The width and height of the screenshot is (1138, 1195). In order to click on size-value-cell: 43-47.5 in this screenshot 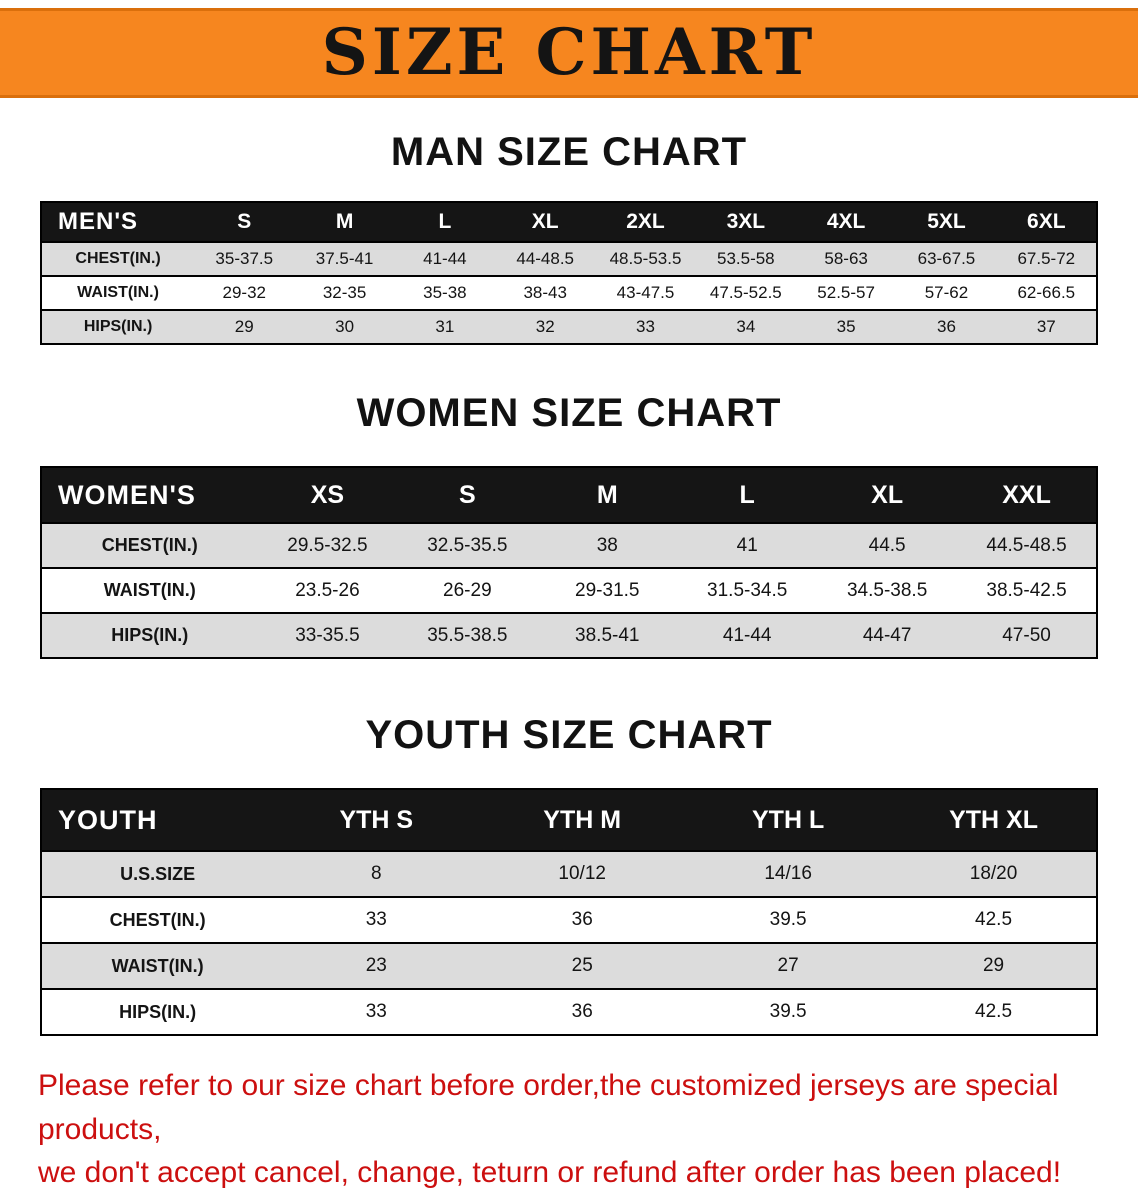, I will do `click(645, 292)`.